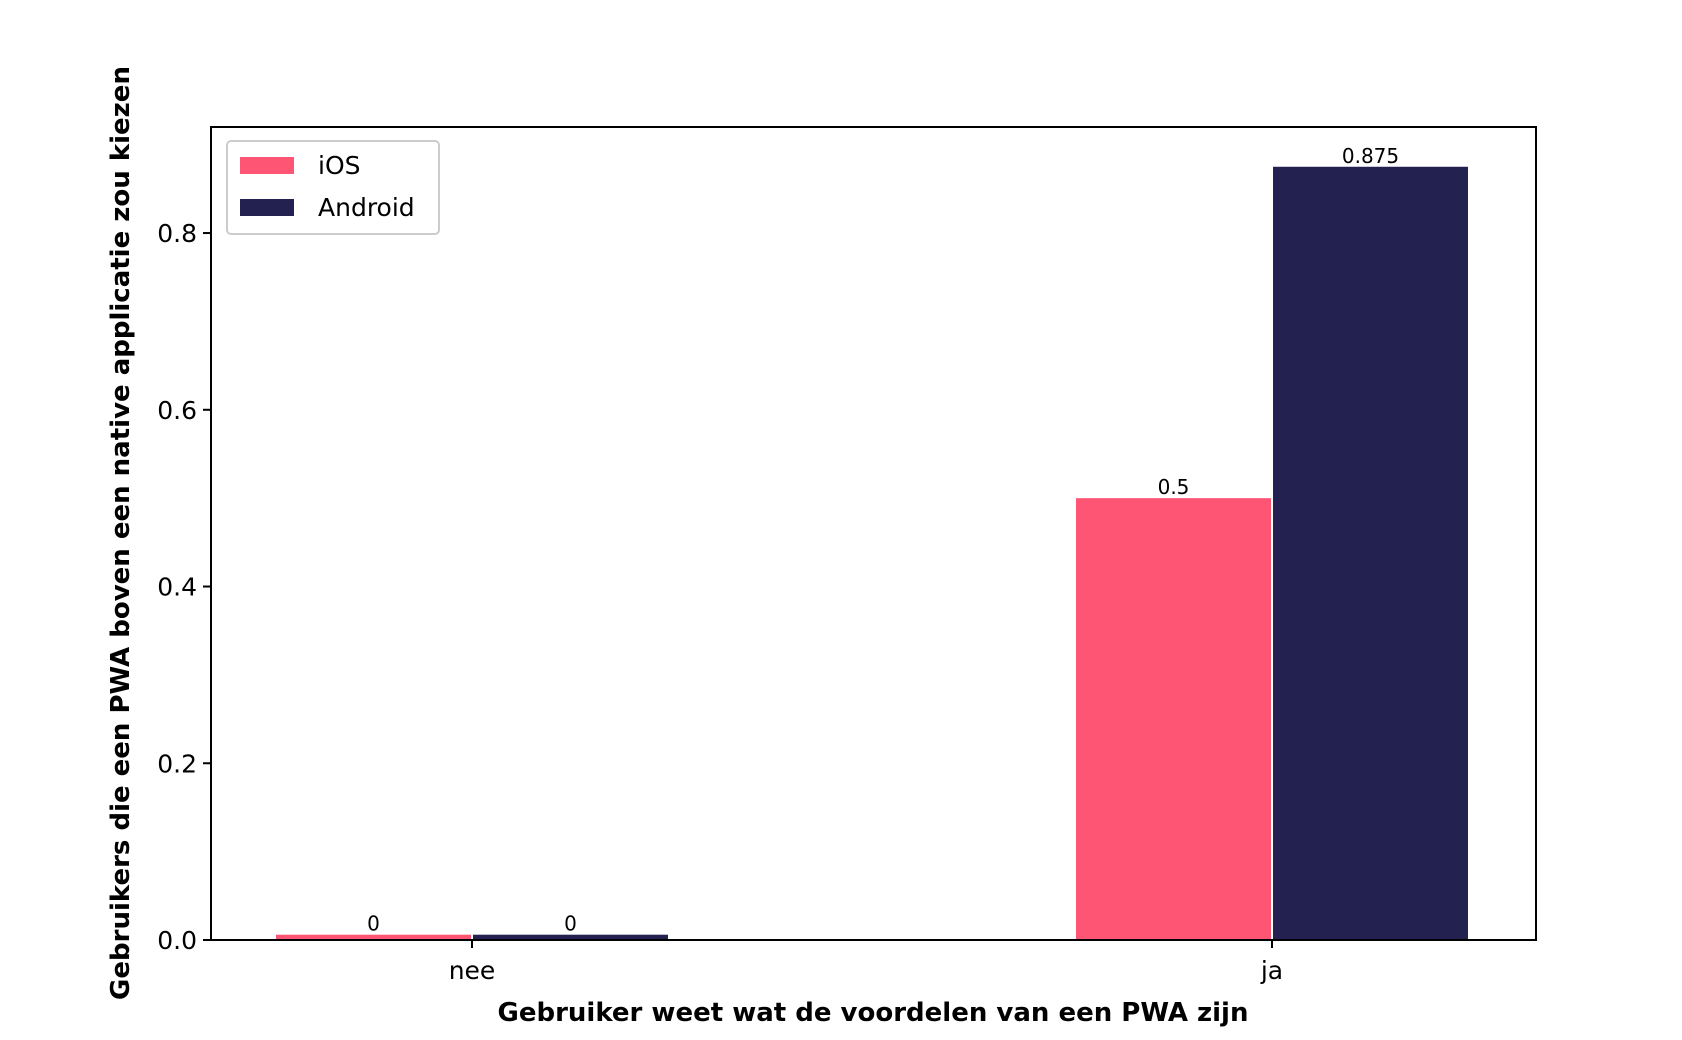 This screenshot has width=1682, height=1040. Describe the element at coordinates (267, 165) in the screenshot. I see `legend-swatch-ios` at that location.